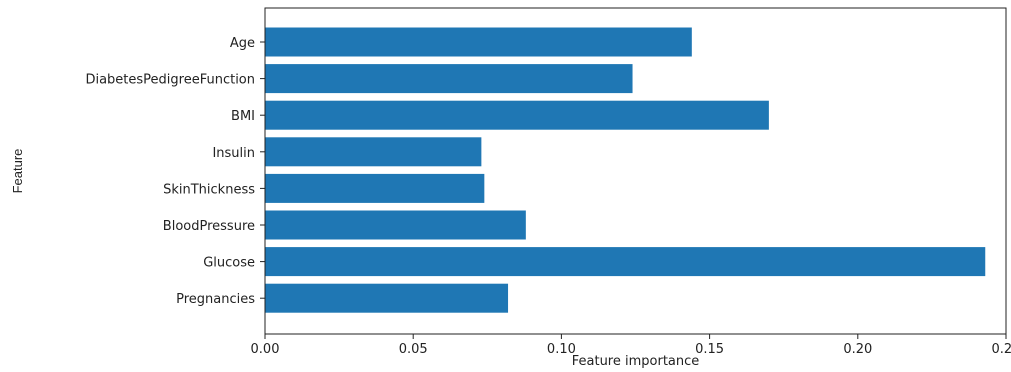 Image resolution: width=1011 pixels, height=372 pixels. Describe the element at coordinates (625, 262) in the screenshot. I see `bar-glucose` at that location.